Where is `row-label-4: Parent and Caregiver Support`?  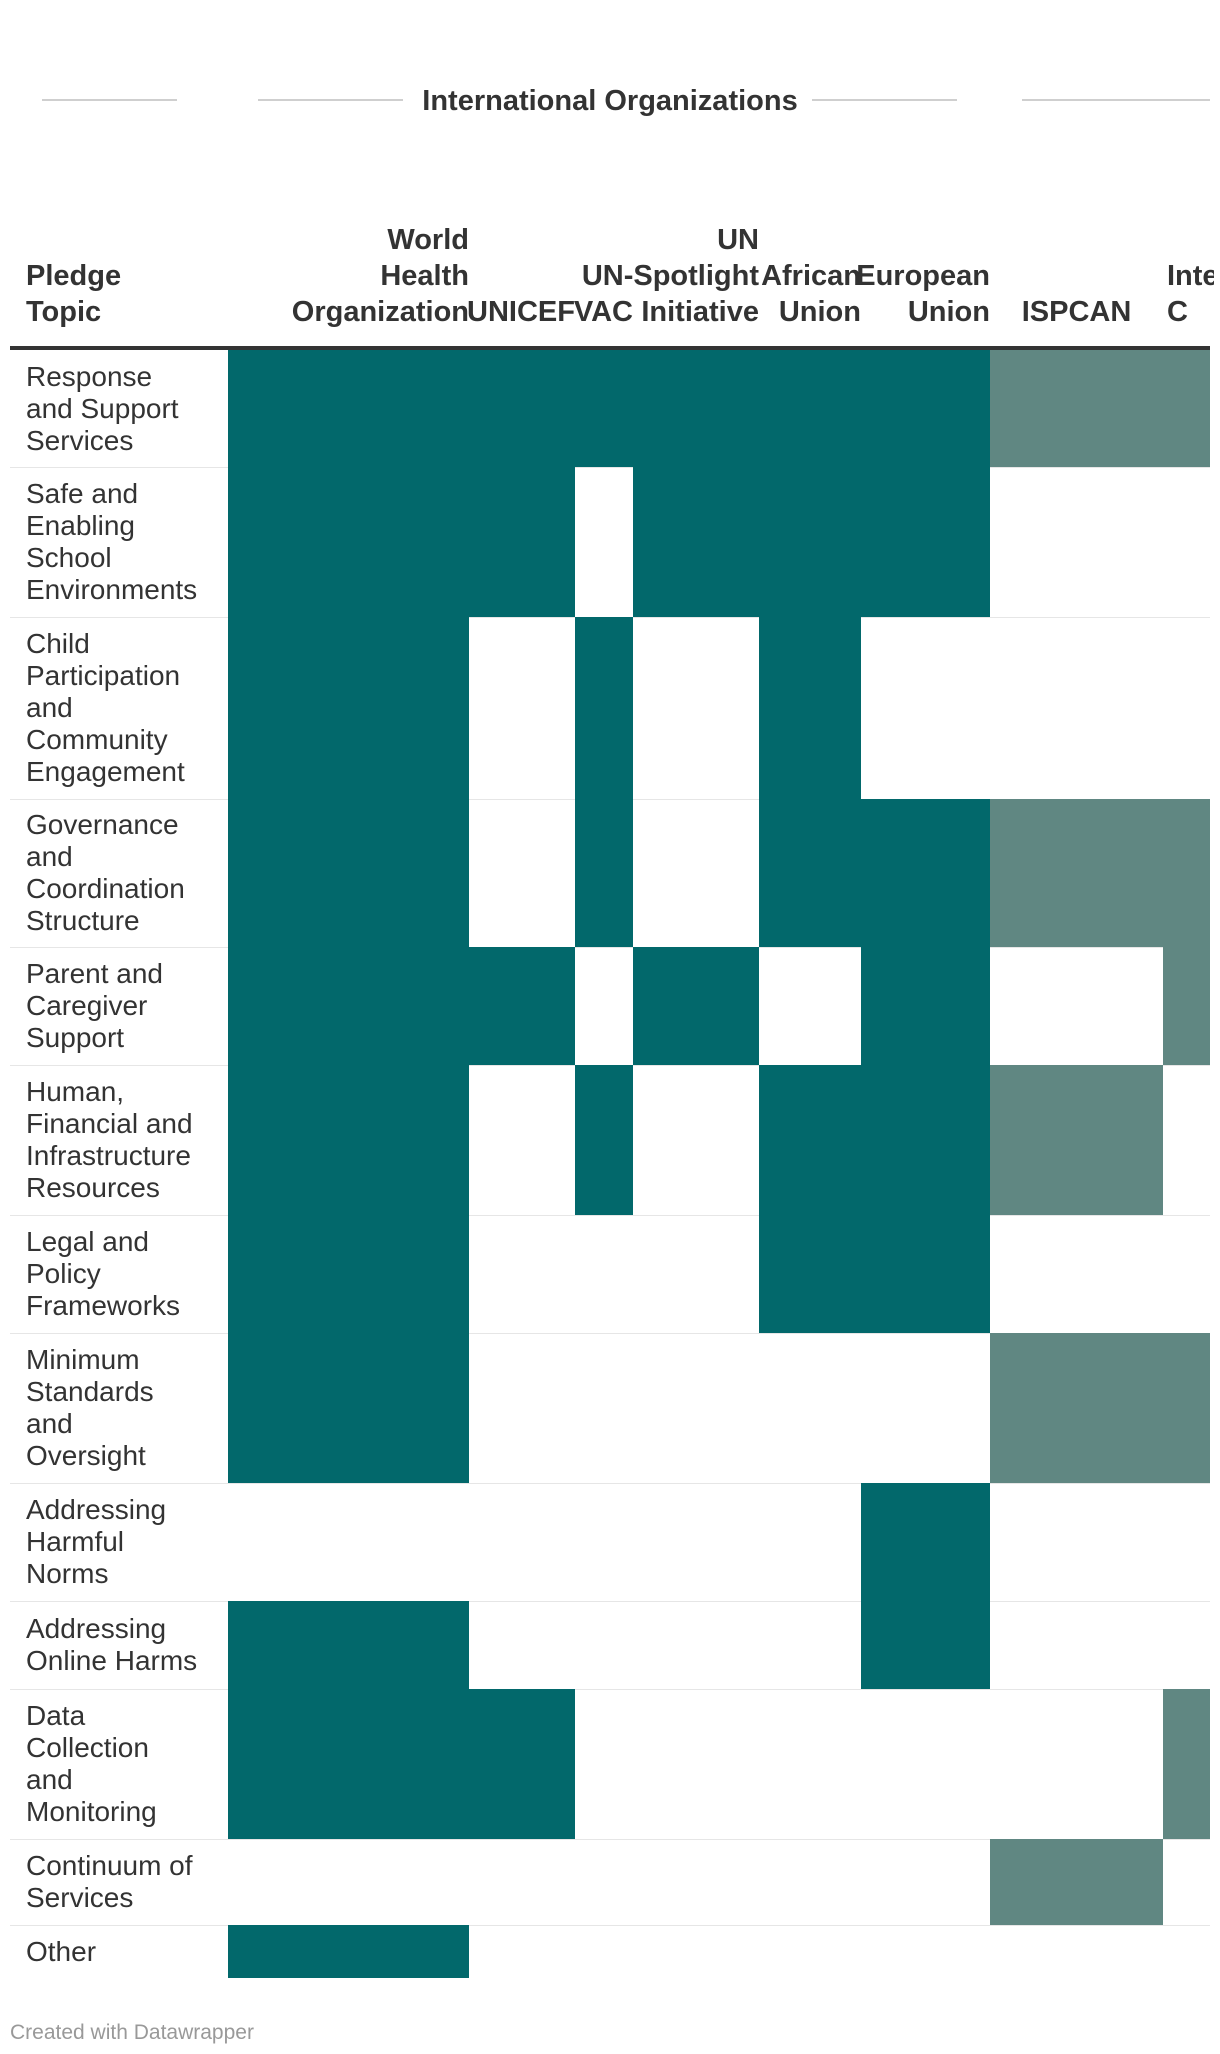 row-label-4: Parent and Caregiver Support is located at coordinates (94, 1005).